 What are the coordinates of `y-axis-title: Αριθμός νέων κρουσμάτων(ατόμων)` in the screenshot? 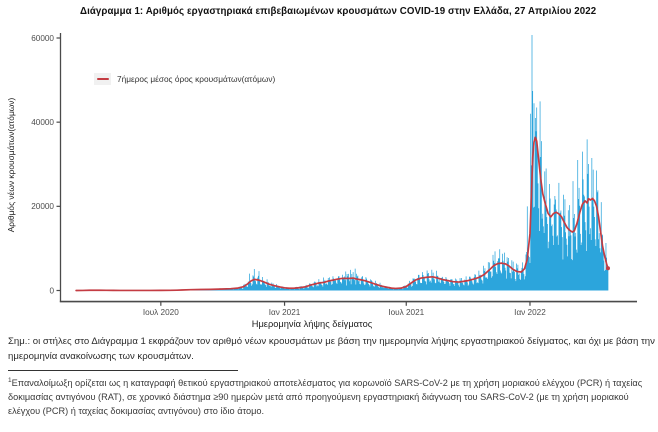 It's located at (11, 165).